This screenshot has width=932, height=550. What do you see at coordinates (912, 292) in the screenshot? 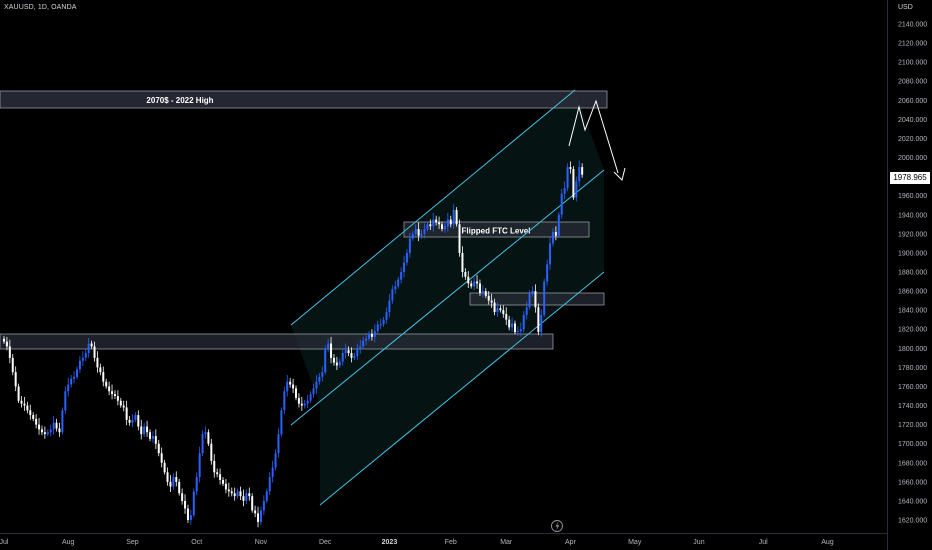
I see `price-tick-label: 1860.000` at bounding box center [912, 292].